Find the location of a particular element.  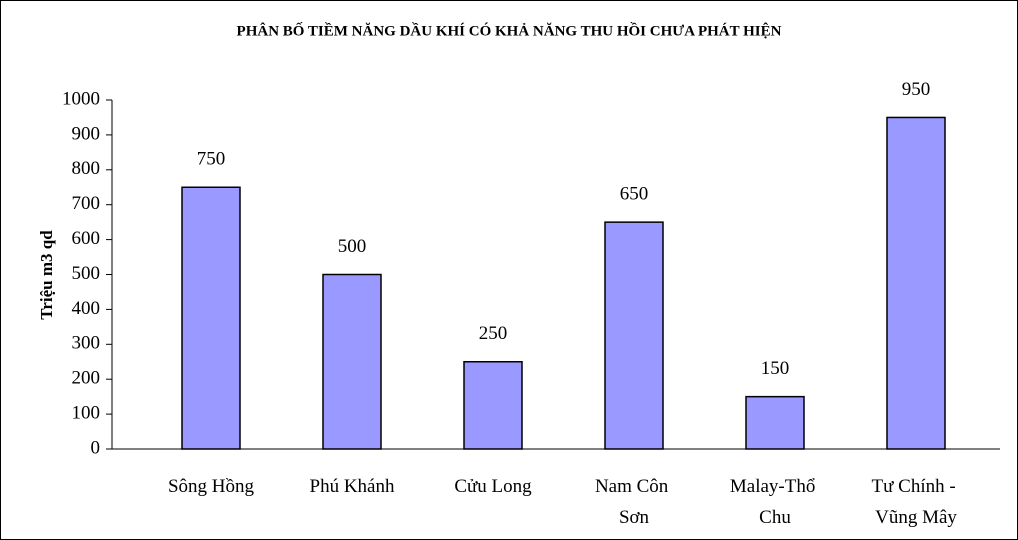

x-tick-label: Nam Côn Sơn is located at coordinates (634, 502).